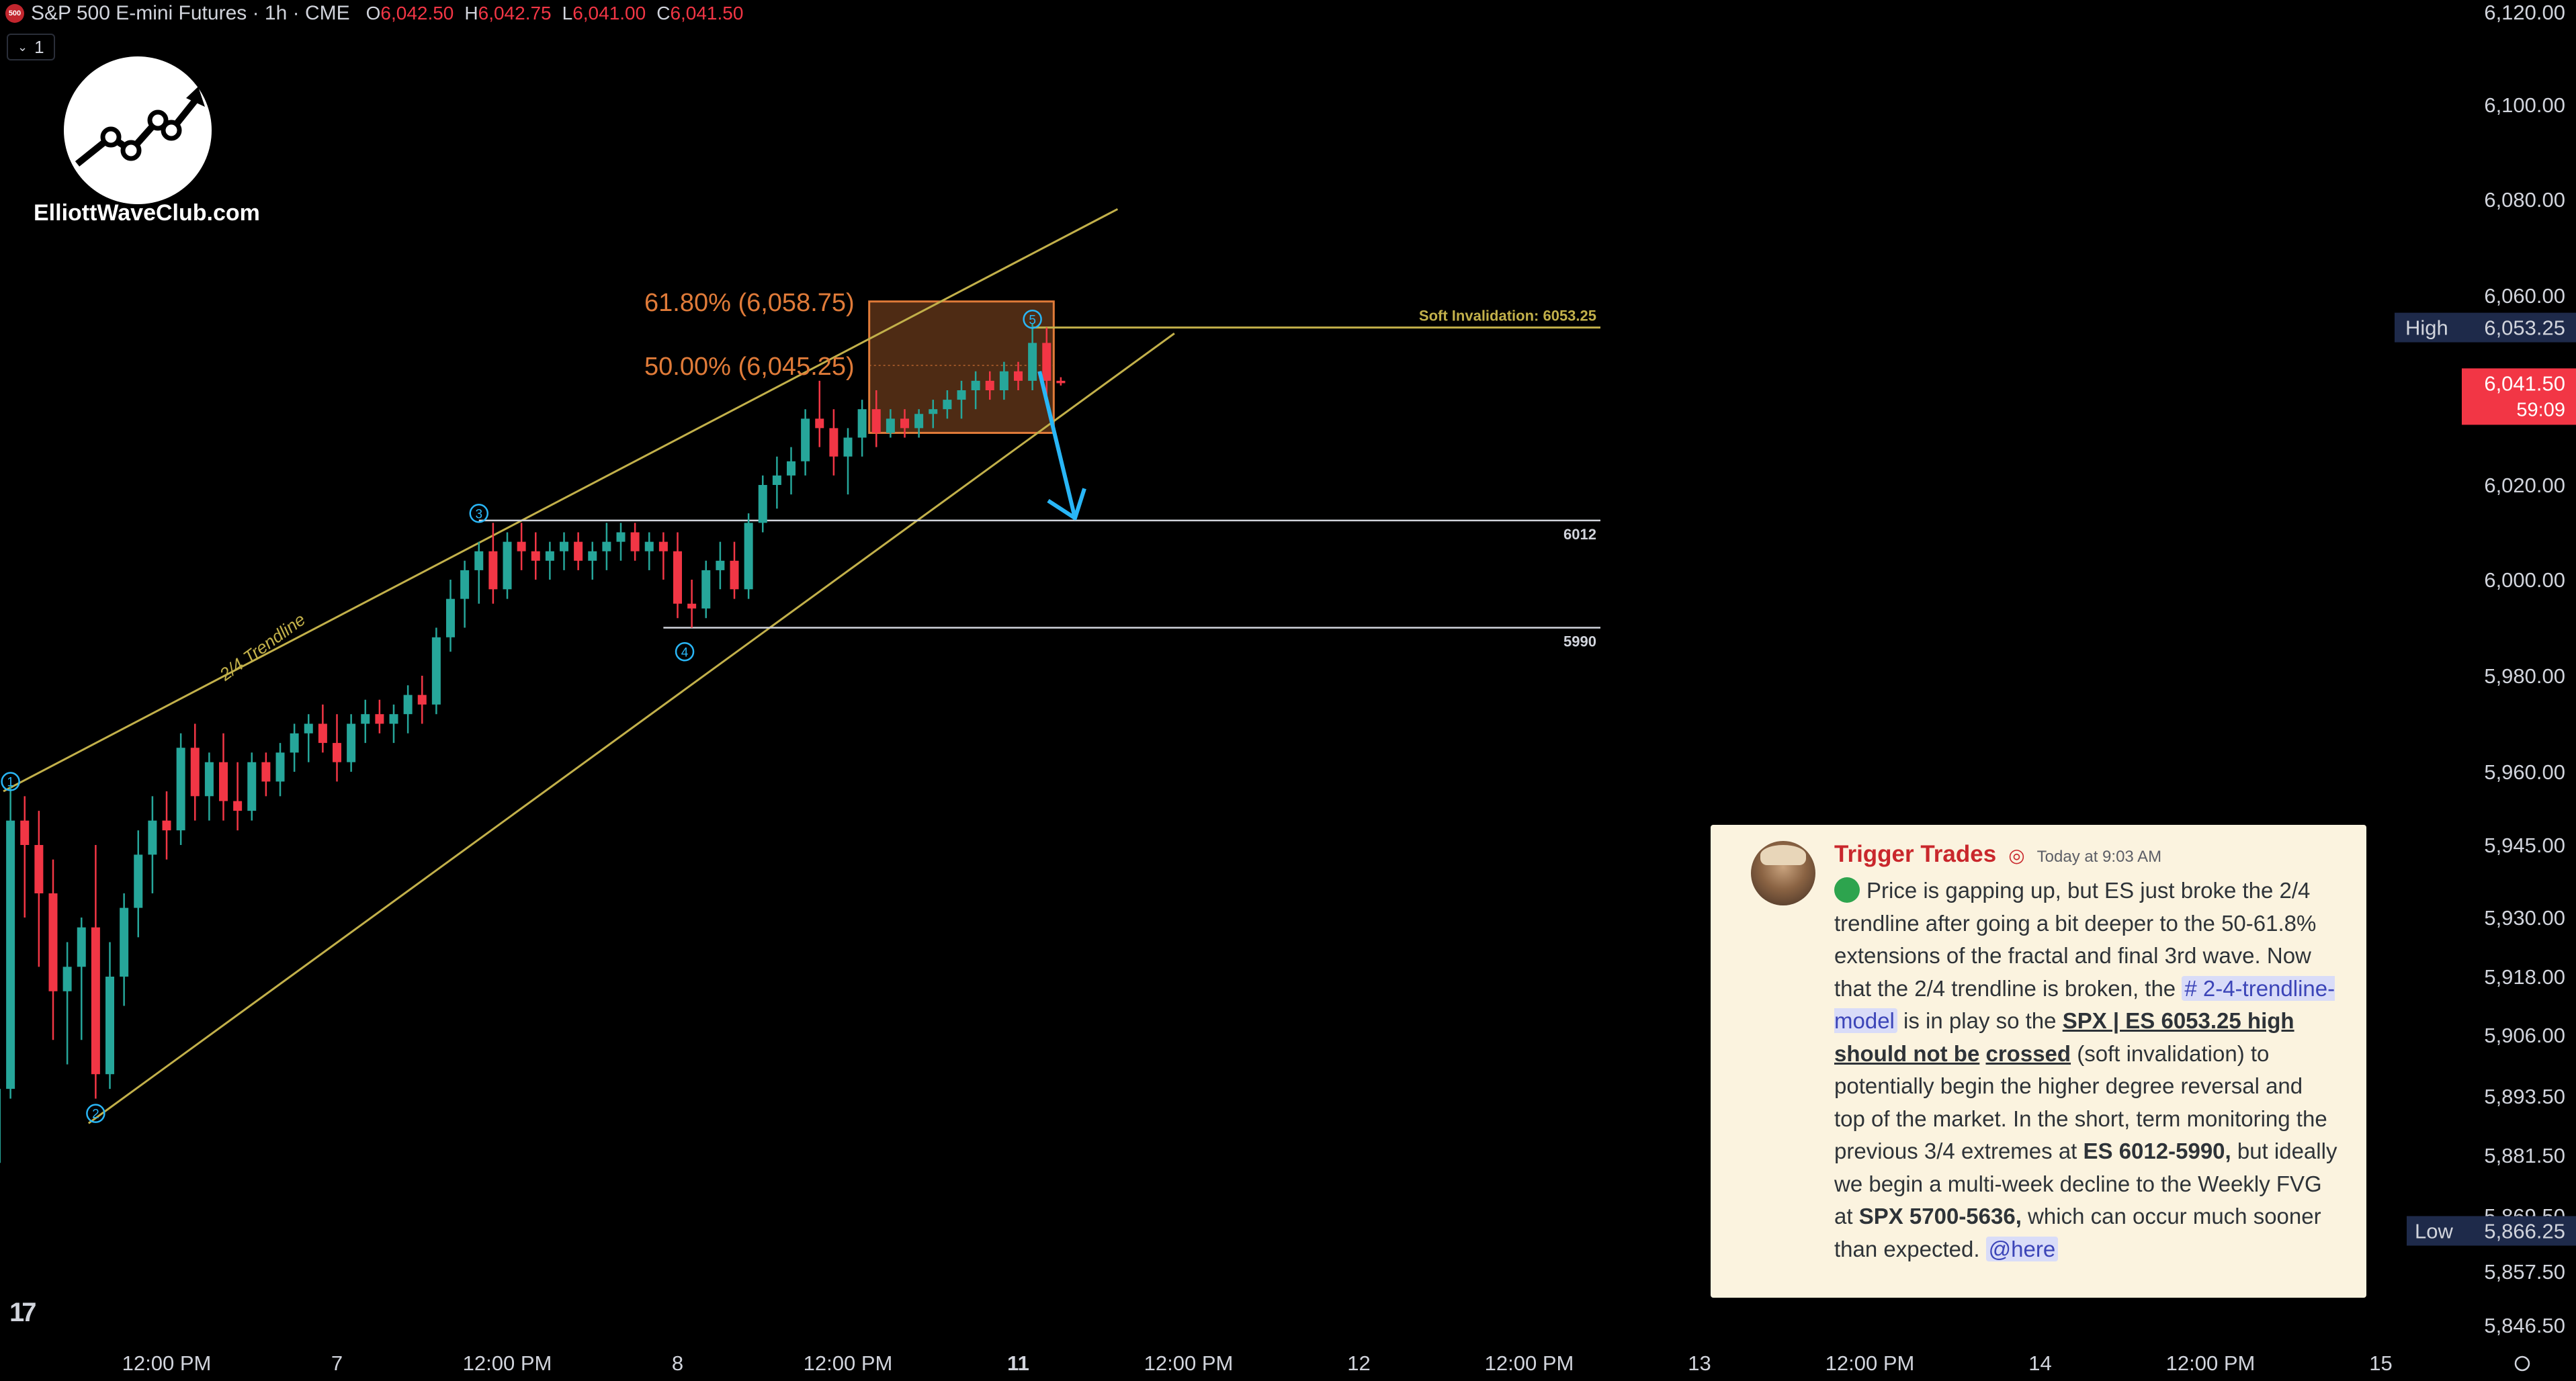 The image size is (2576, 1381). What do you see at coordinates (22, 1312) in the screenshot?
I see `tradingview-logo-icon: 17` at bounding box center [22, 1312].